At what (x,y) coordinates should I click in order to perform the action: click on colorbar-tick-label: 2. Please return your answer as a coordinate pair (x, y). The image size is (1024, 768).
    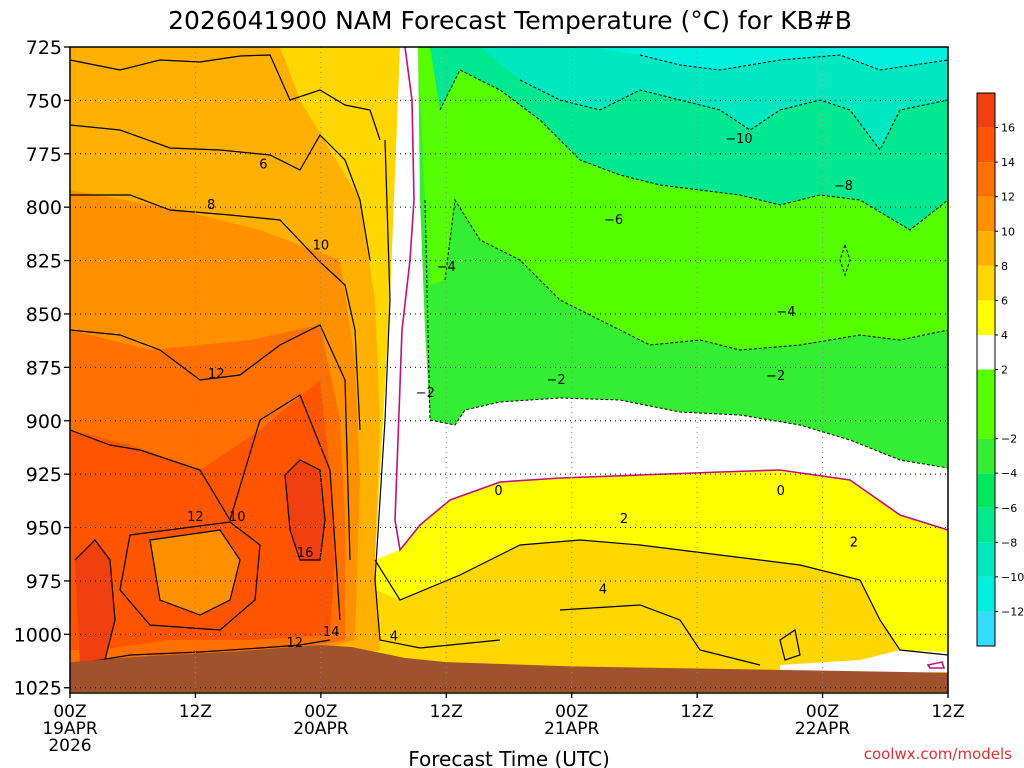
    Looking at the image, I should click on (1004, 370).